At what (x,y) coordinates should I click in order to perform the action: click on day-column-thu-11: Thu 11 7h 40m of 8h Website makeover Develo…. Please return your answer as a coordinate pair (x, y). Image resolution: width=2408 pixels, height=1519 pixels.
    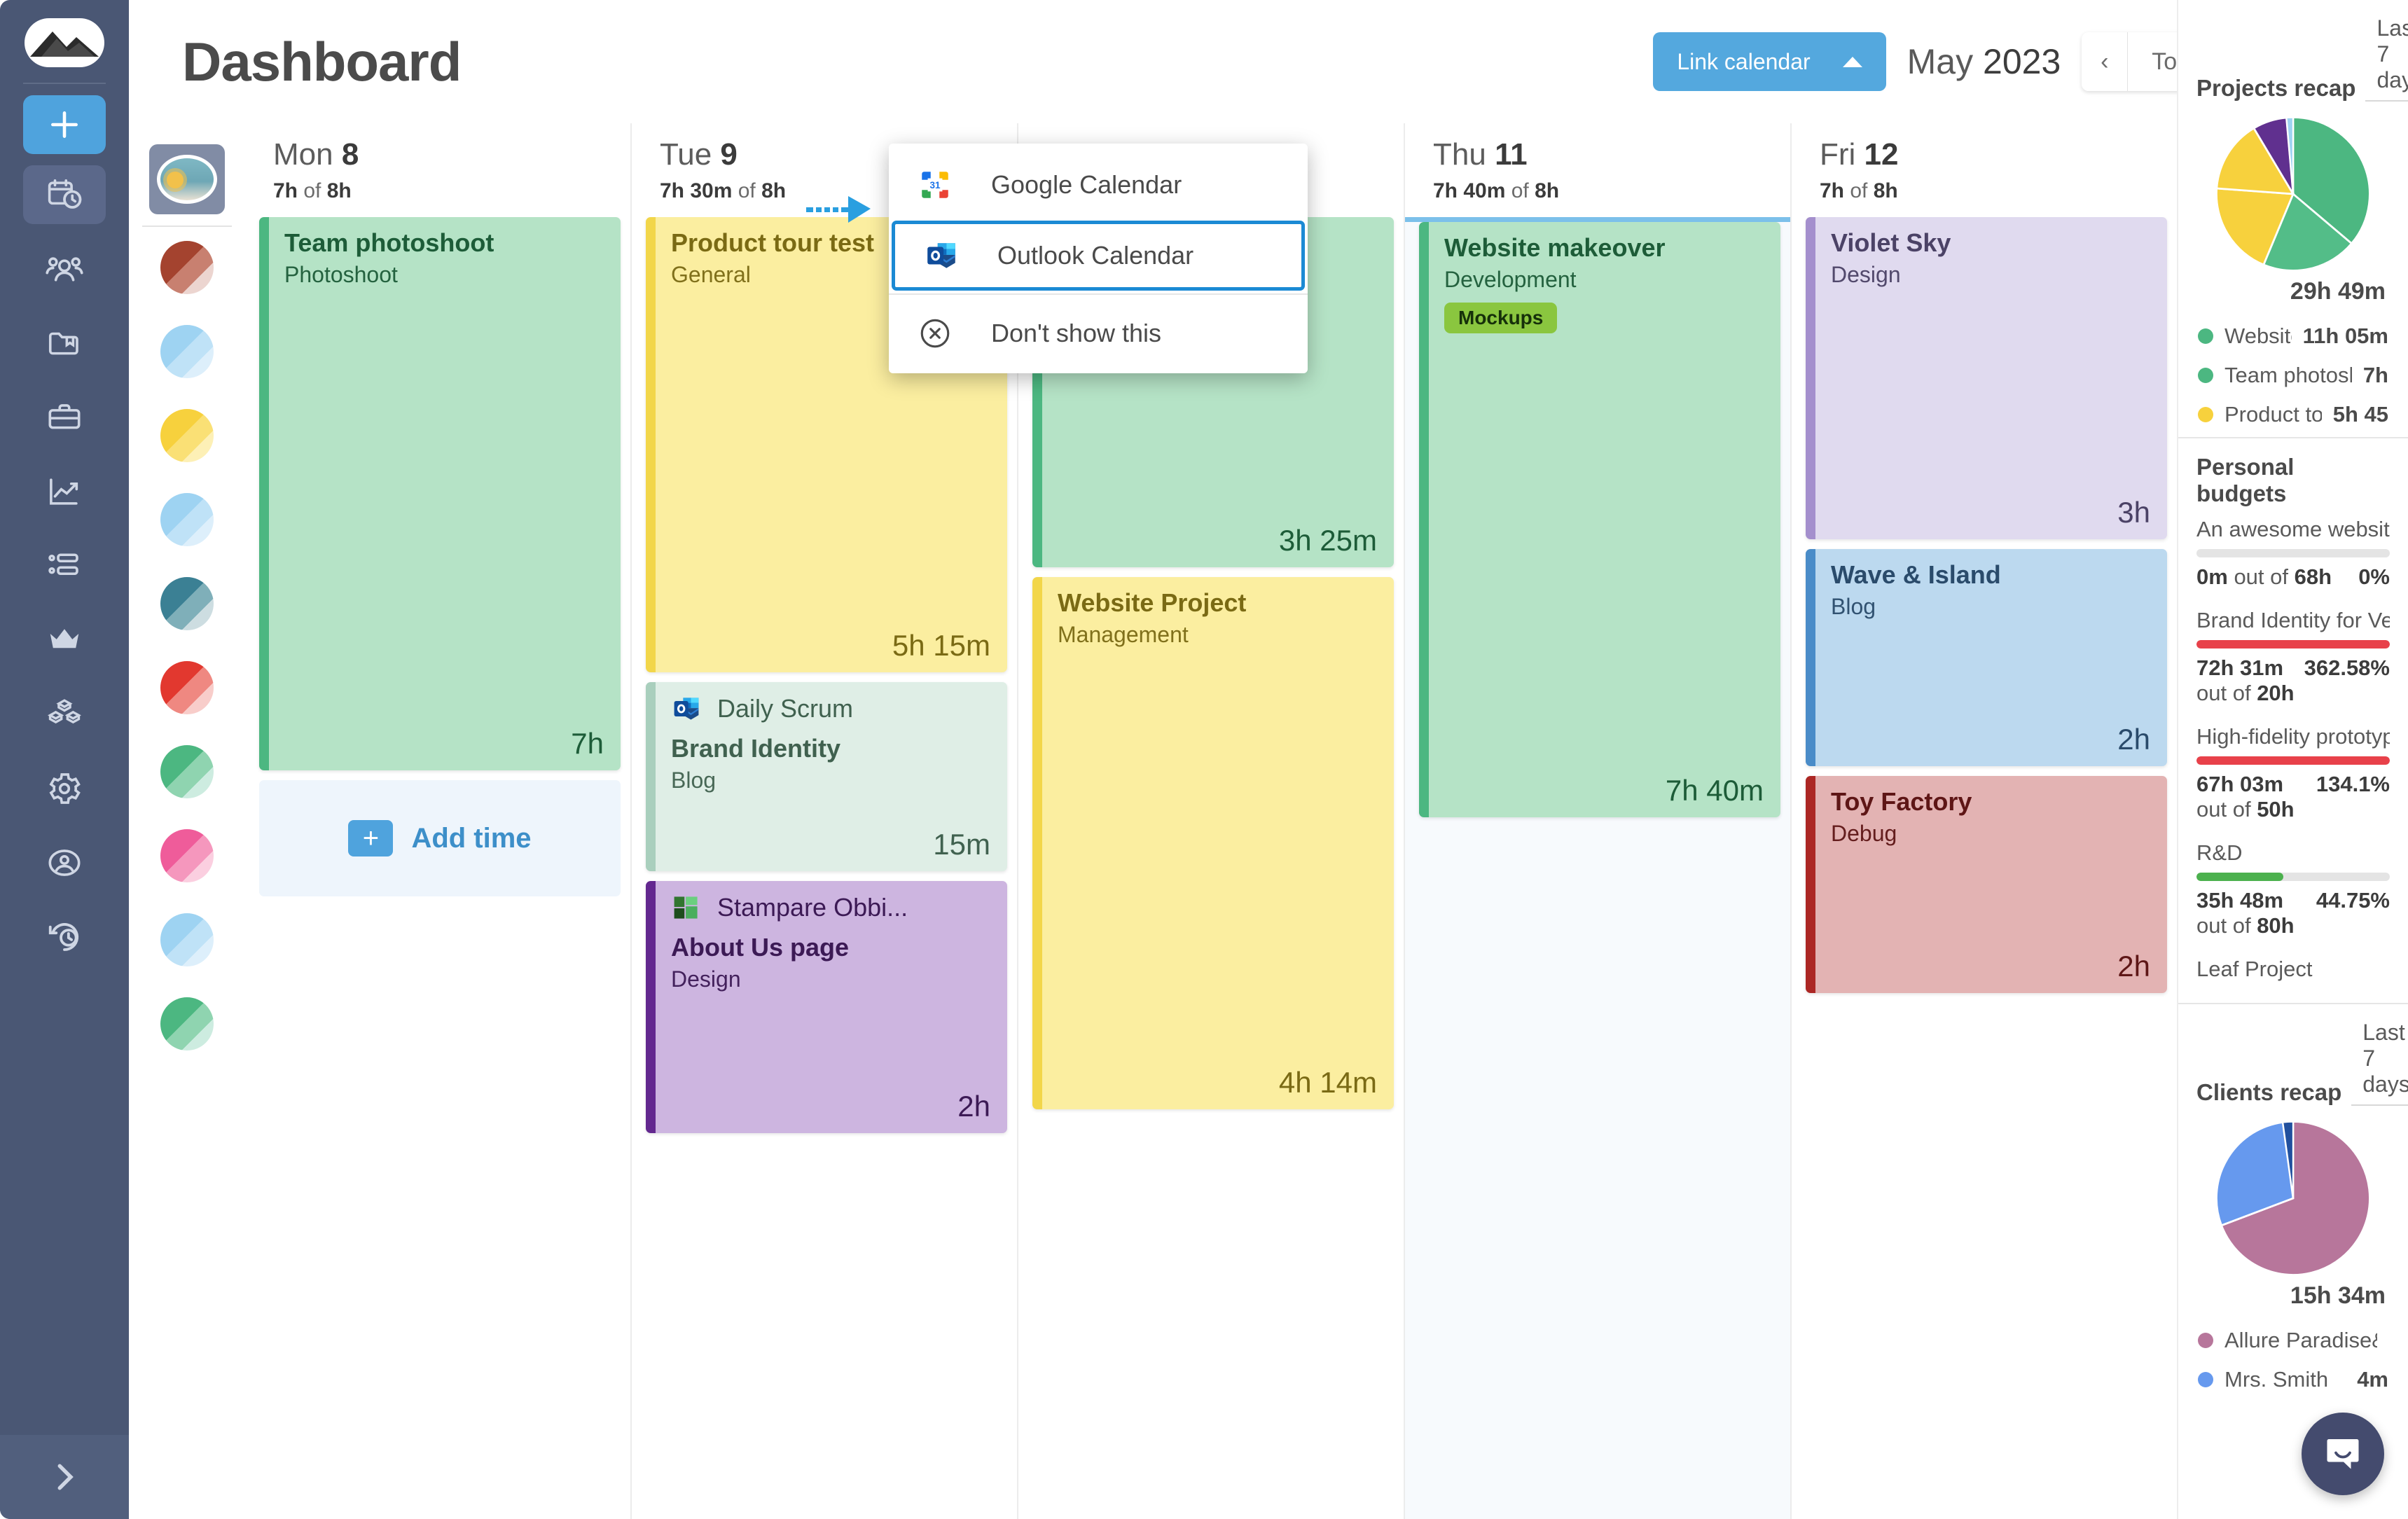
    Looking at the image, I should click on (1598, 821).